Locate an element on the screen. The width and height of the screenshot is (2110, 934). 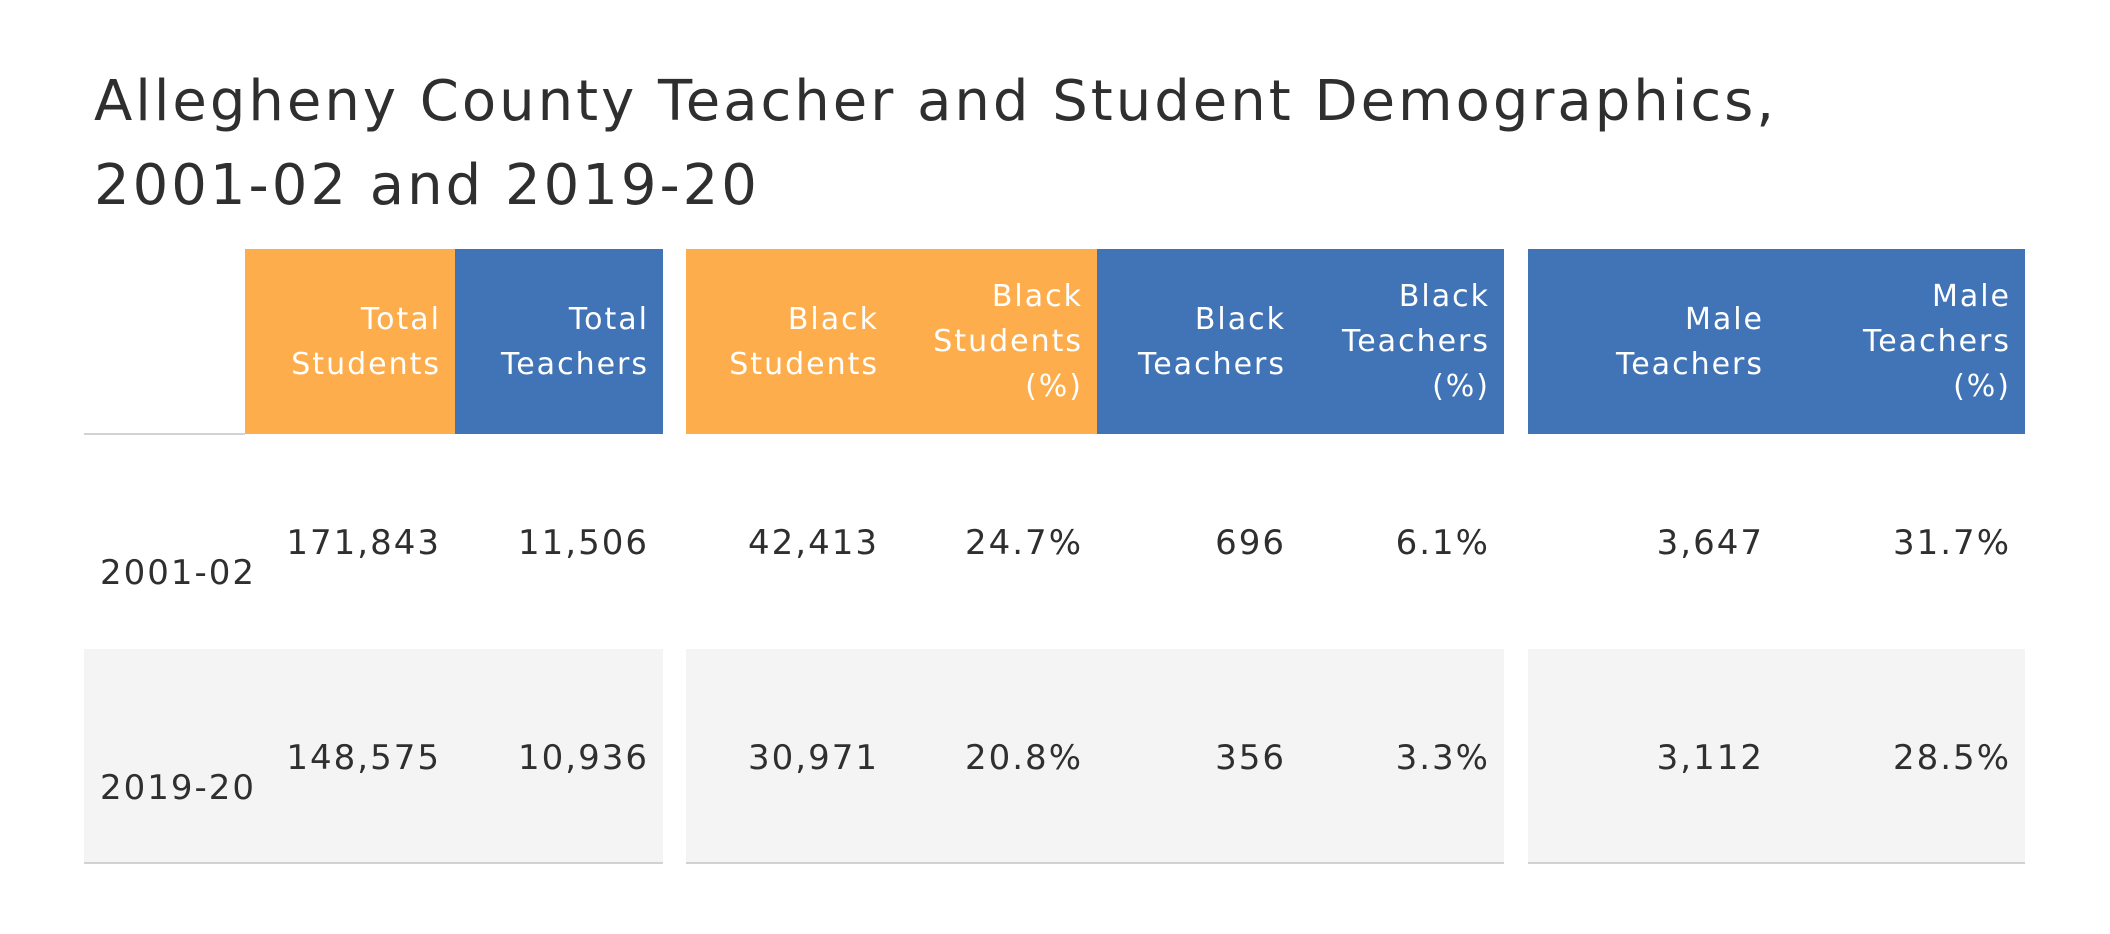
cell-male-teachers: 3,647 is located at coordinates (1710, 543).